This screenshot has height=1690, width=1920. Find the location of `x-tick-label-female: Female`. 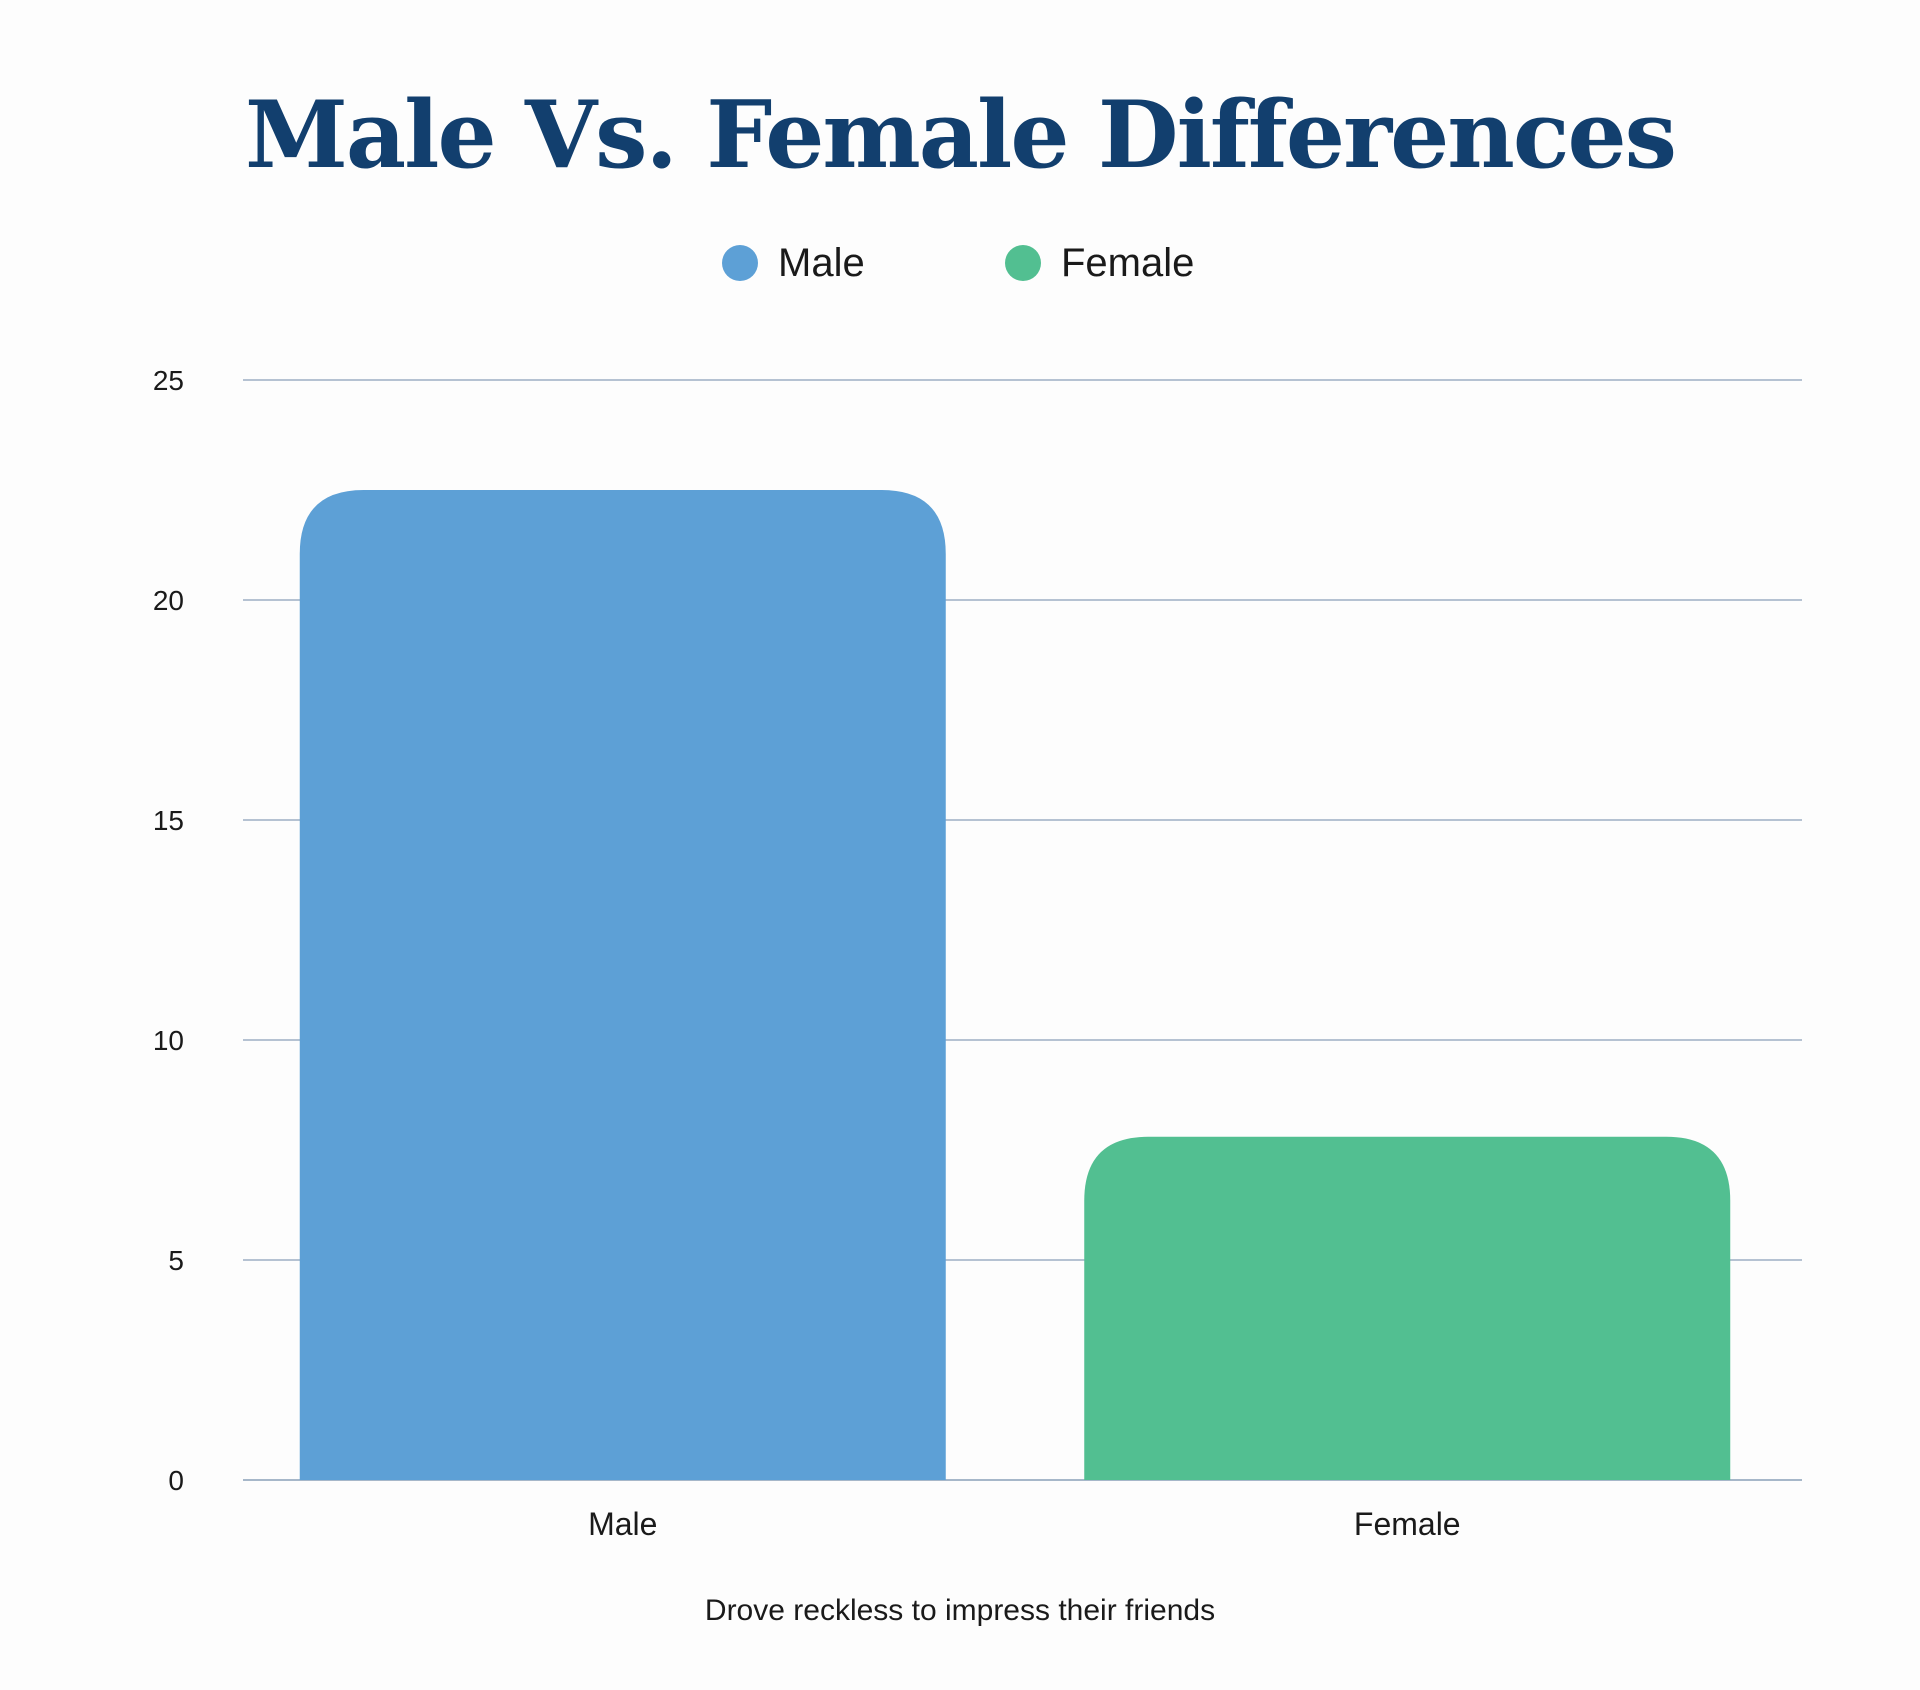

x-tick-label-female: Female is located at coordinates (1407, 1524).